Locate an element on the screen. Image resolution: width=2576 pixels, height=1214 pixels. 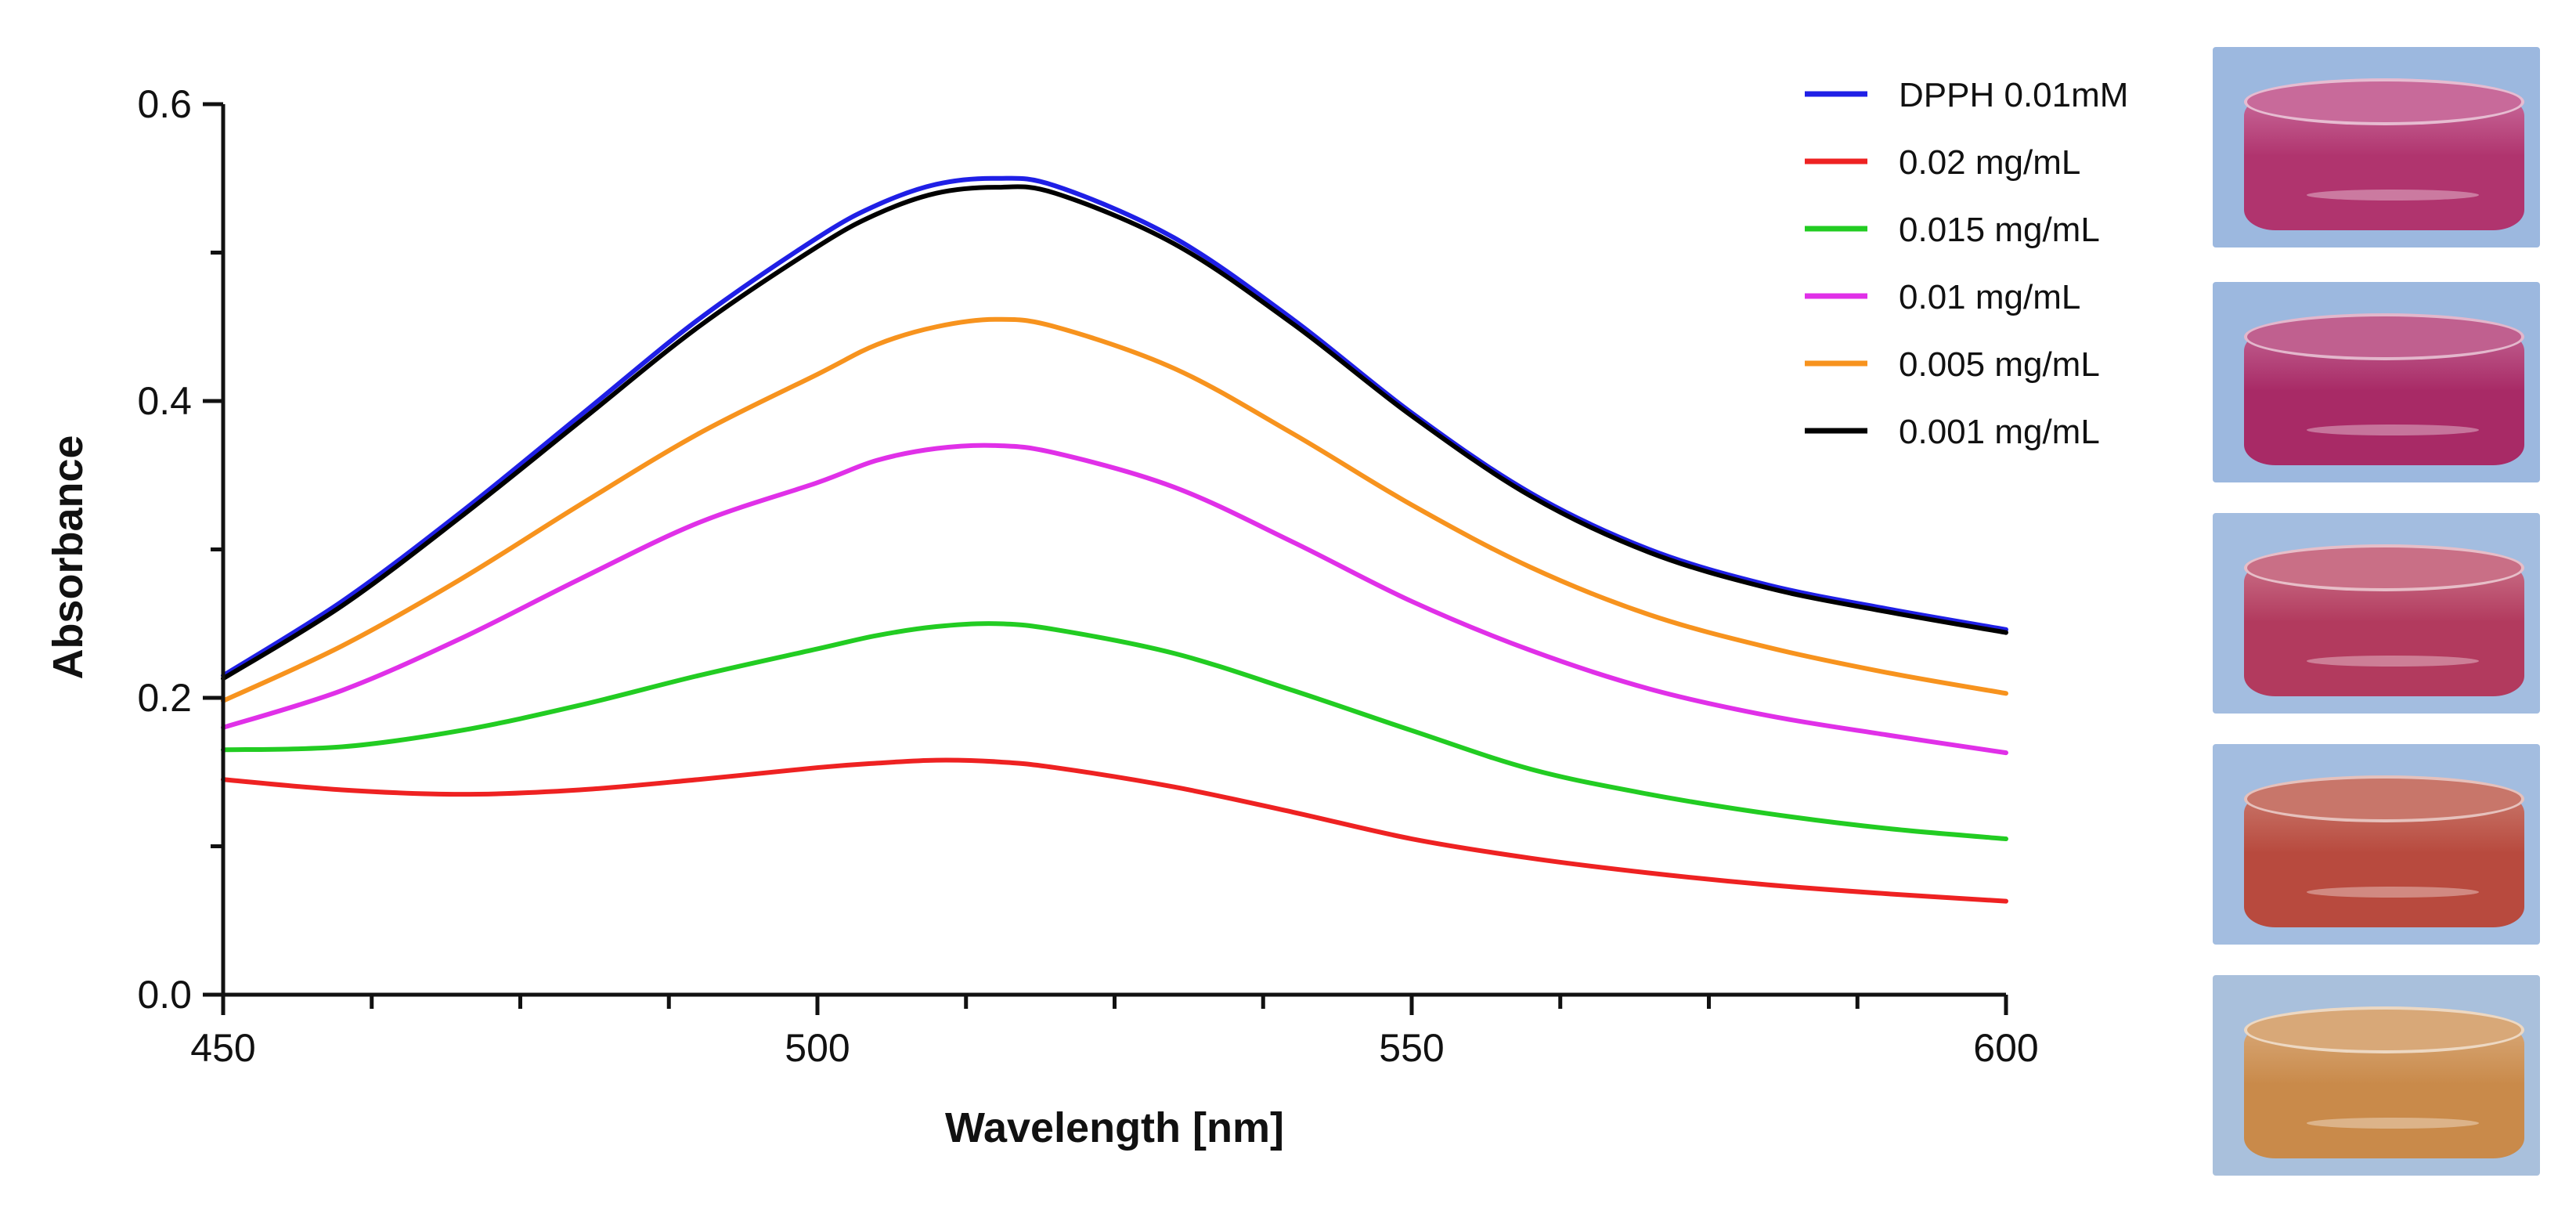
legend-label-0-015-mg-ml: 0.015 mg/mL is located at coordinates (2000, 230).